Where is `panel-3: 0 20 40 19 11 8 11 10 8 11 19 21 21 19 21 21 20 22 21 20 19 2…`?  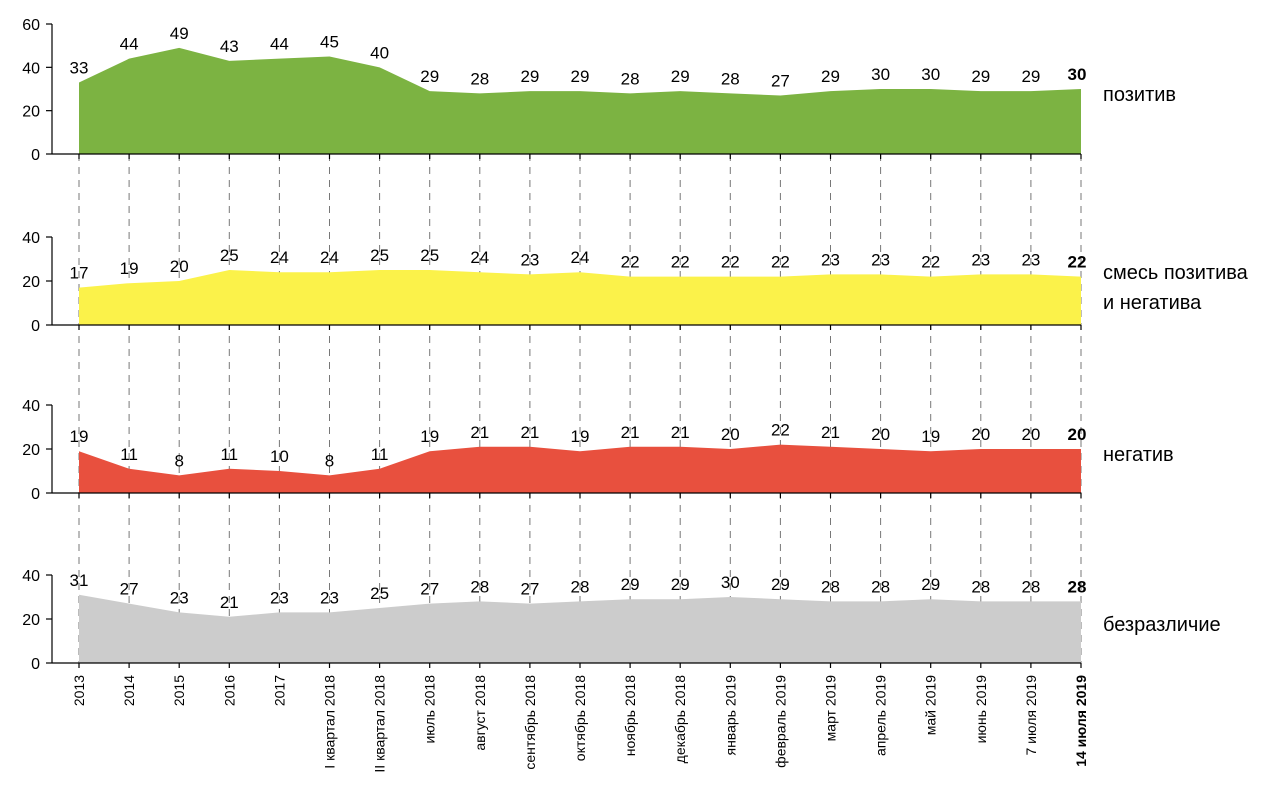 panel-3: 0 20 40 19 11 8 11 10 8 11 19 21 21 19 21 21 20 22 21 20 19 2… is located at coordinates (597, 450).